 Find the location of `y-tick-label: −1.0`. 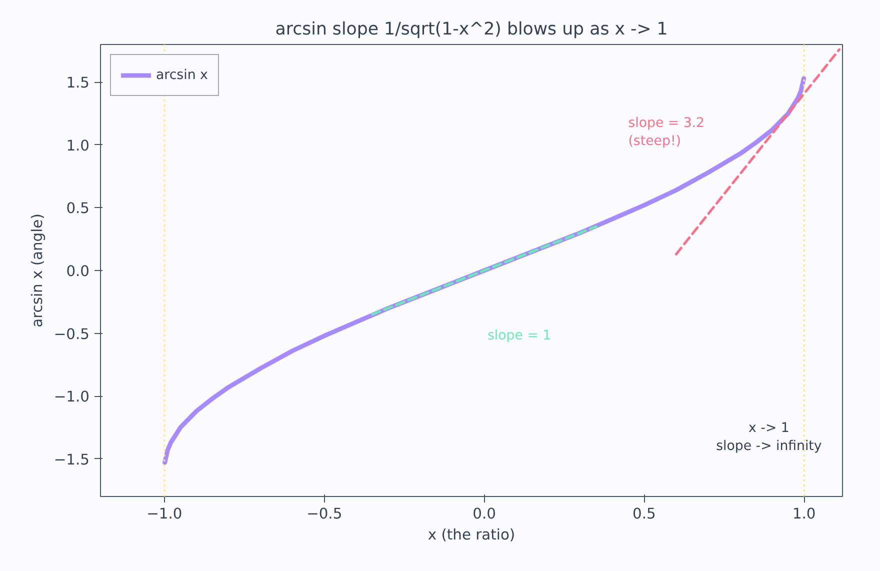

y-tick-label: −1.0 is located at coordinates (72, 397).